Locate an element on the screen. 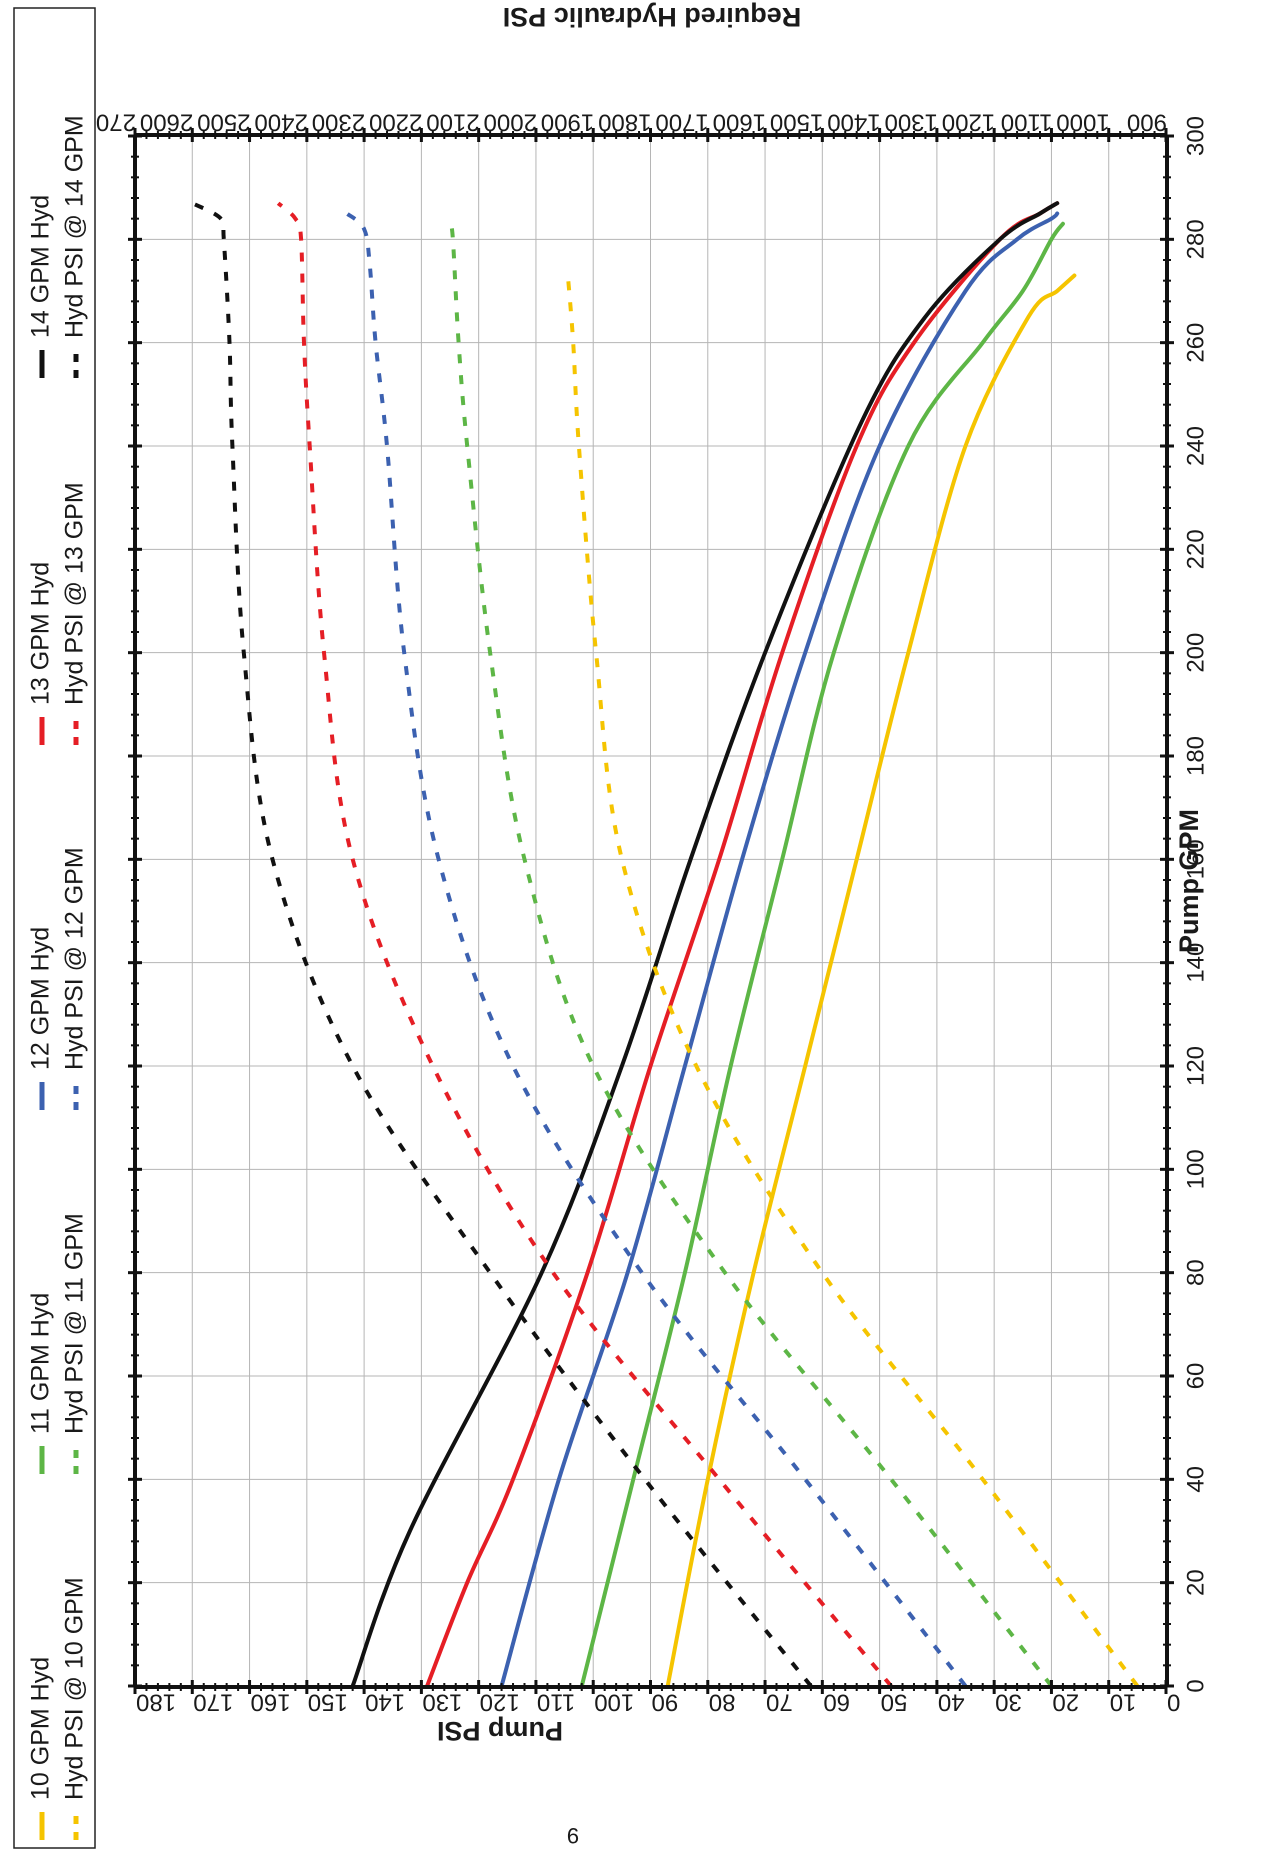 This screenshot has height=1853, width=1279. tick-label-gpm: 140 is located at coordinates (1195, 963).